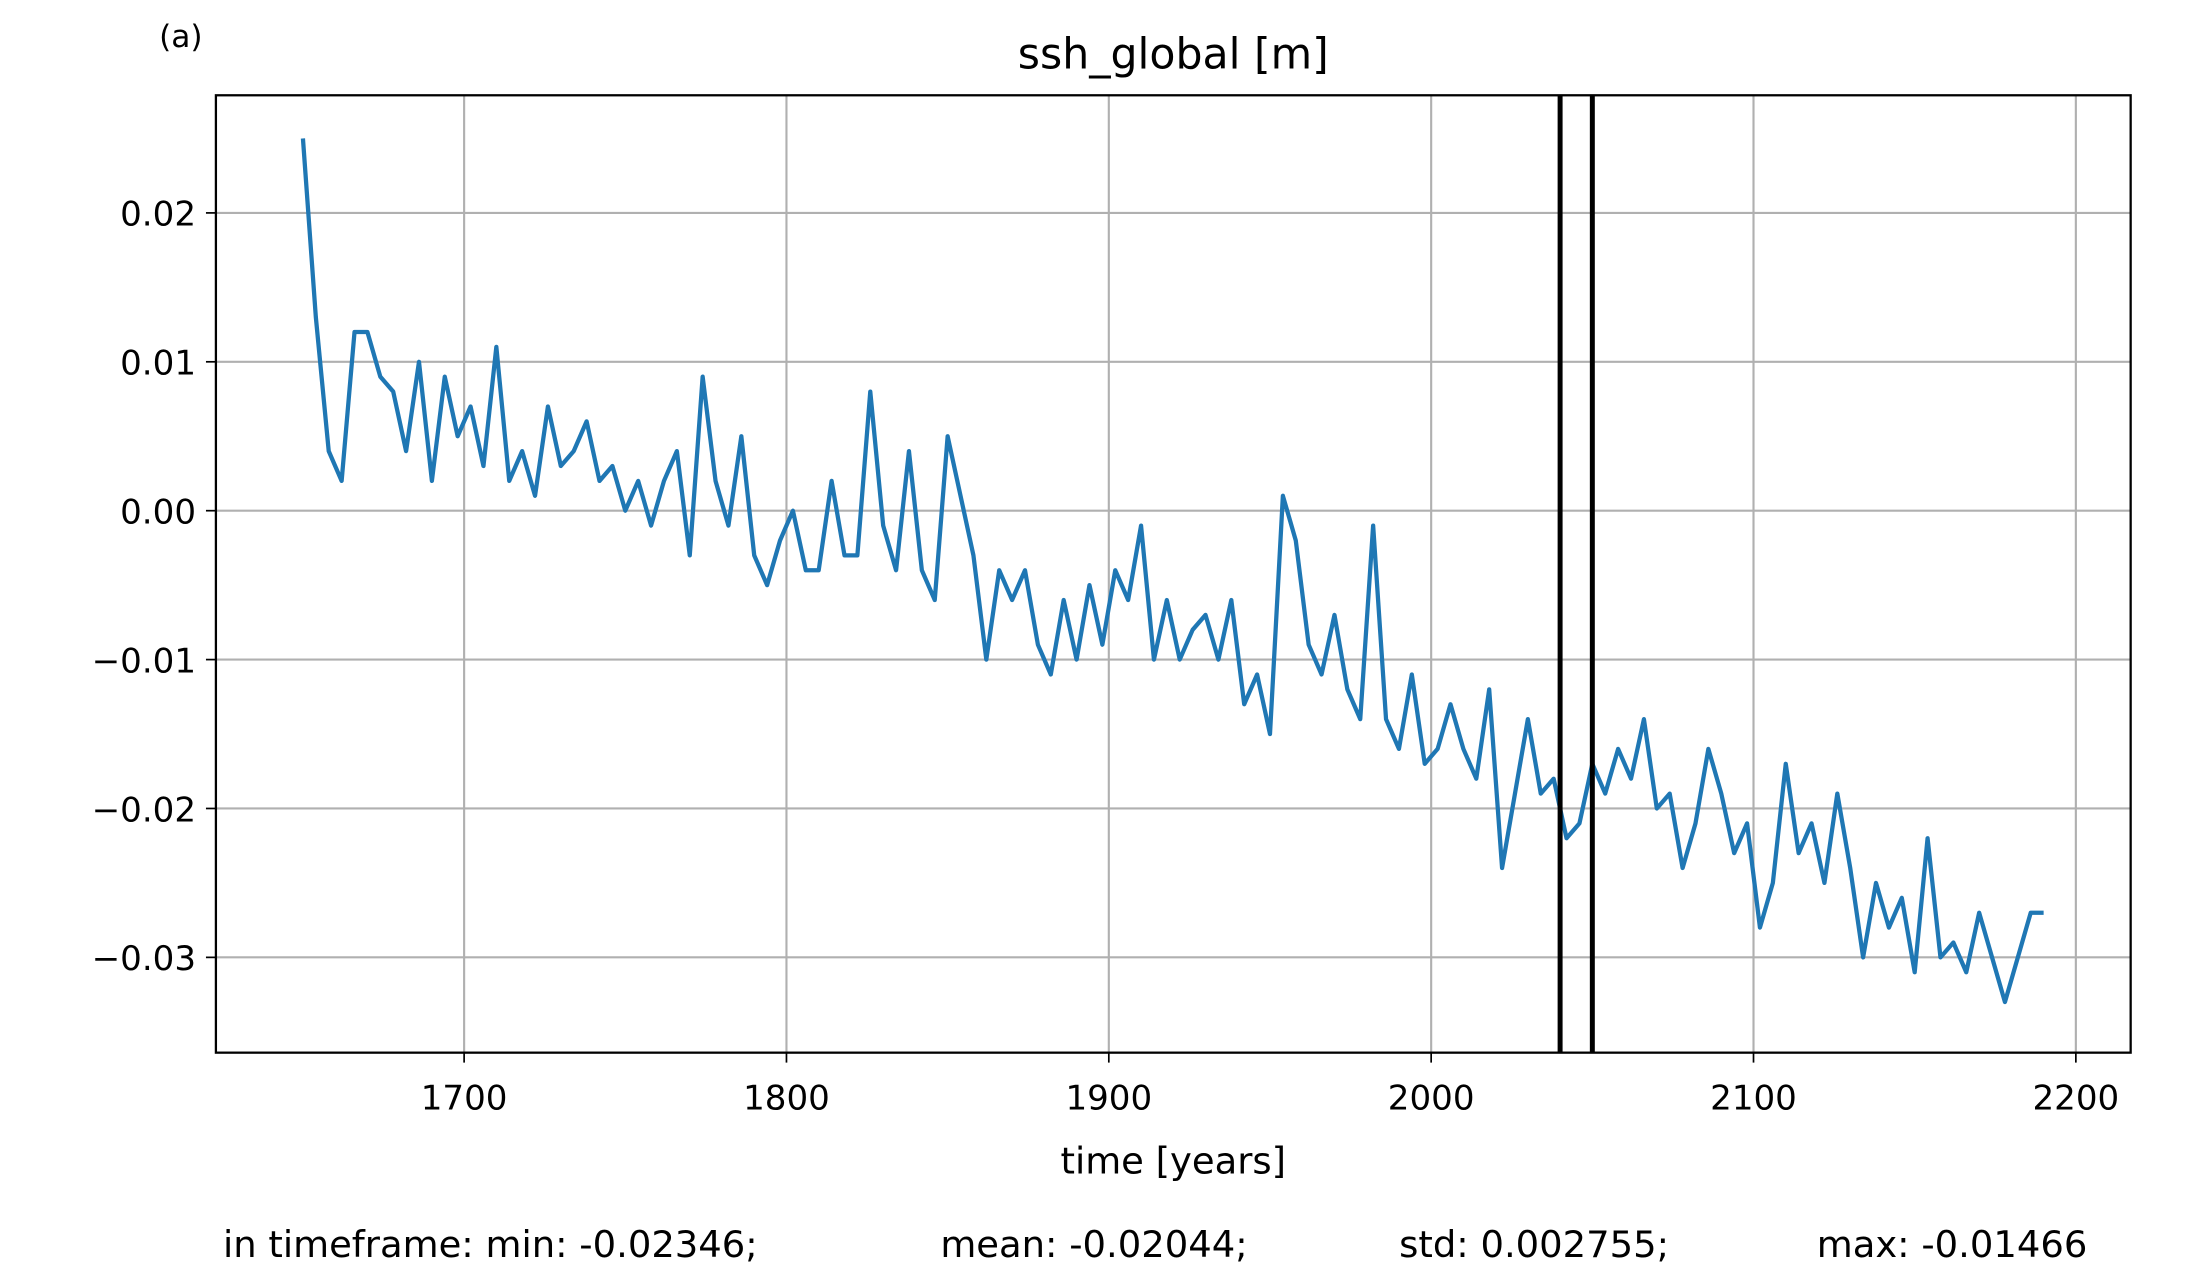  Describe the element at coordinates (158, 364) in the screenshot. I see `y-tick-label: 0.01` at that location.